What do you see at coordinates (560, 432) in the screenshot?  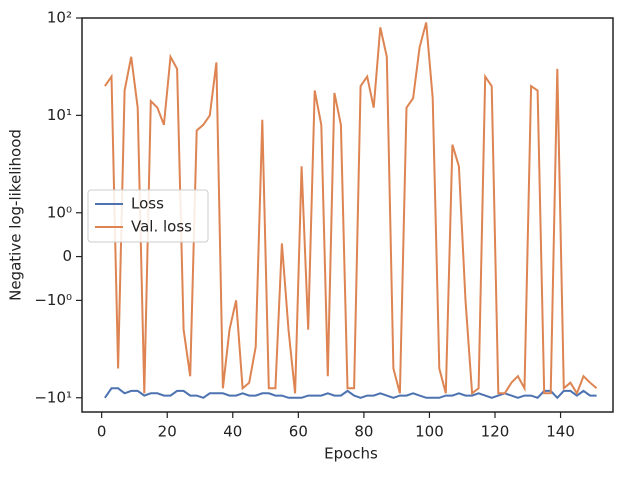 I see `x-tick-label: 140` at bounding box center [560, 432].